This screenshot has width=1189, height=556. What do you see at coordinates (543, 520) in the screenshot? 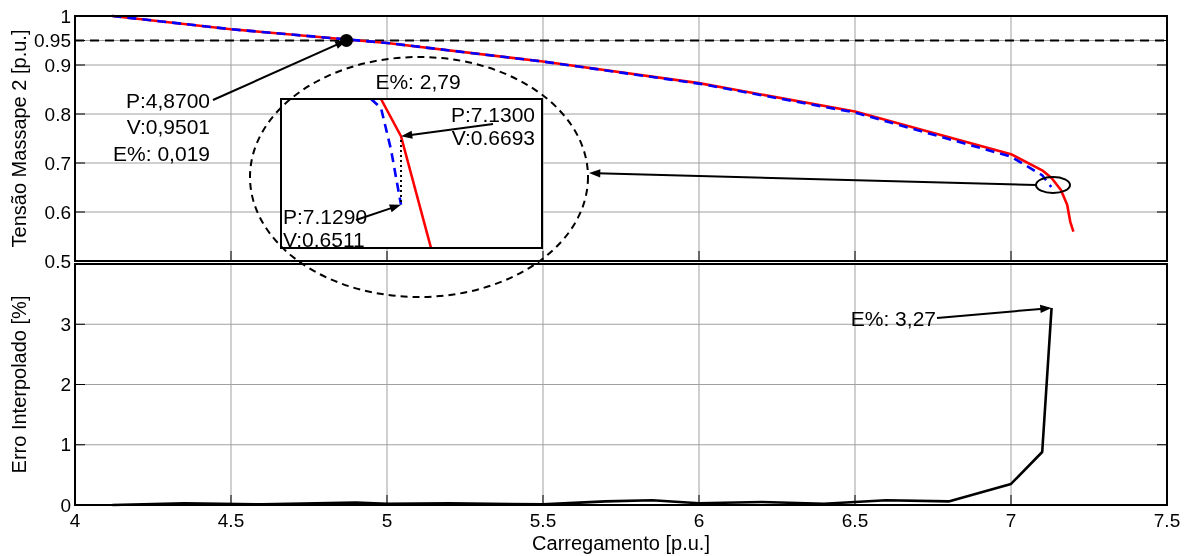
I see `x-tick-label: 5.5` at bounding box center [543, 520].